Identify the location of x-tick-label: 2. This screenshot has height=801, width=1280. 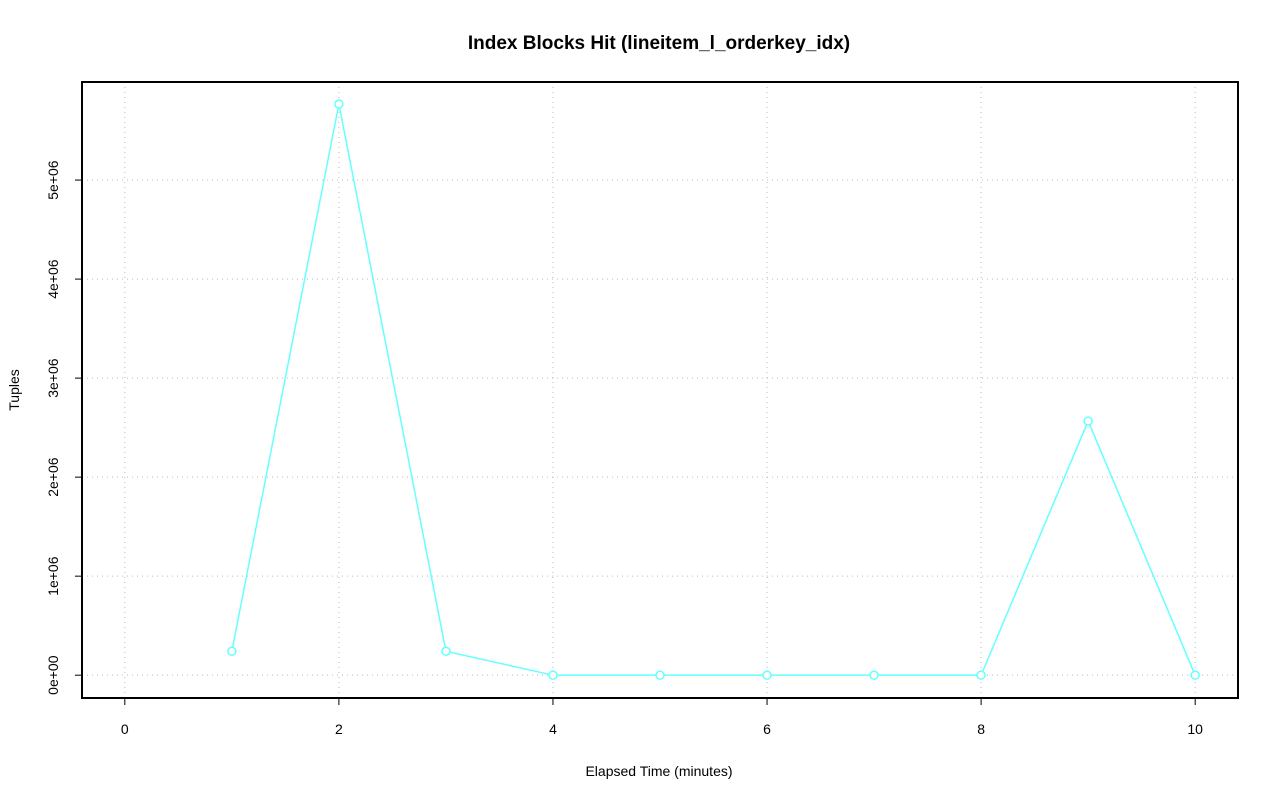
(339, 729).